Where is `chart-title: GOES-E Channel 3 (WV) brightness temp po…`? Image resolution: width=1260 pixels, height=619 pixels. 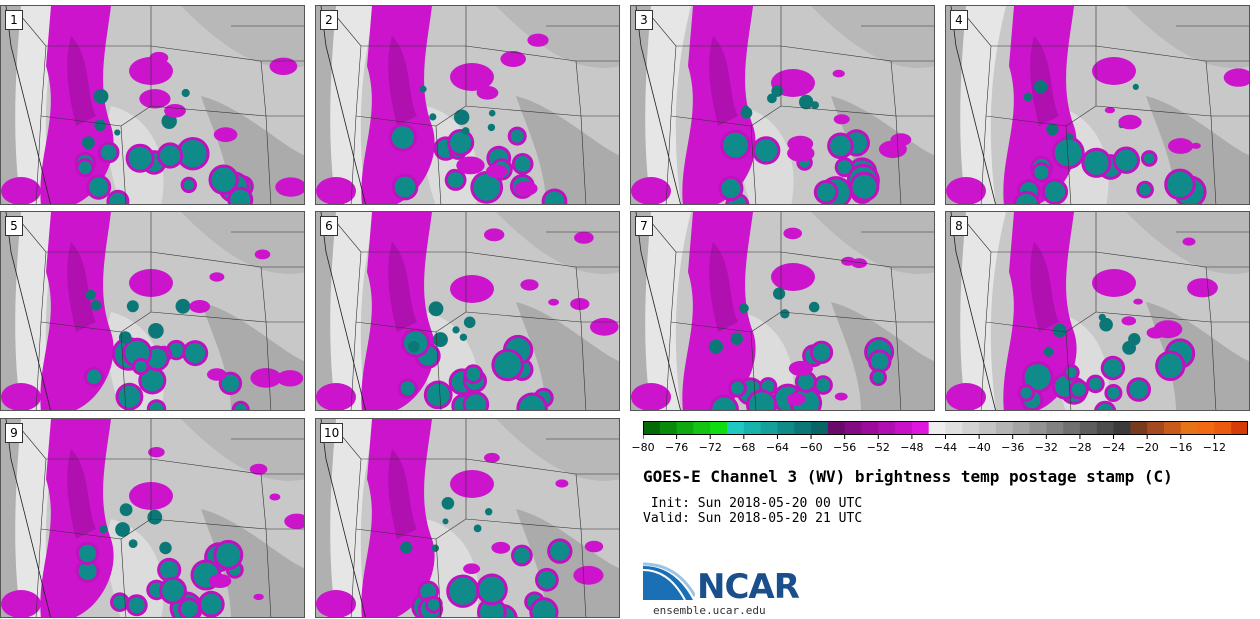
chart-title: GOES-E Channel 3 (WV) brightness temp po… is located at coordinates (908, 476).